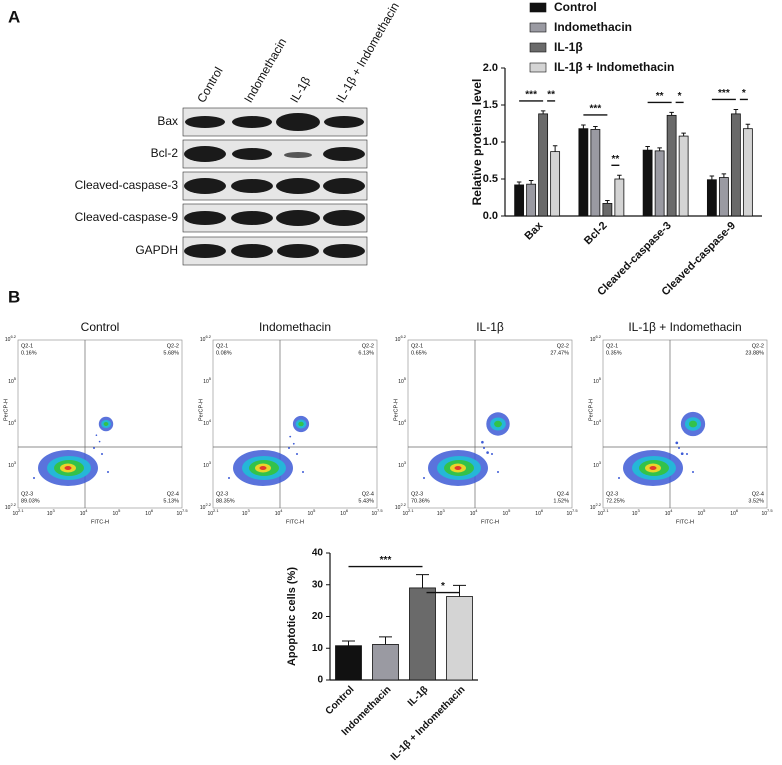  I want to click on quadrant-percent: 0.35%, so click(614, 353).